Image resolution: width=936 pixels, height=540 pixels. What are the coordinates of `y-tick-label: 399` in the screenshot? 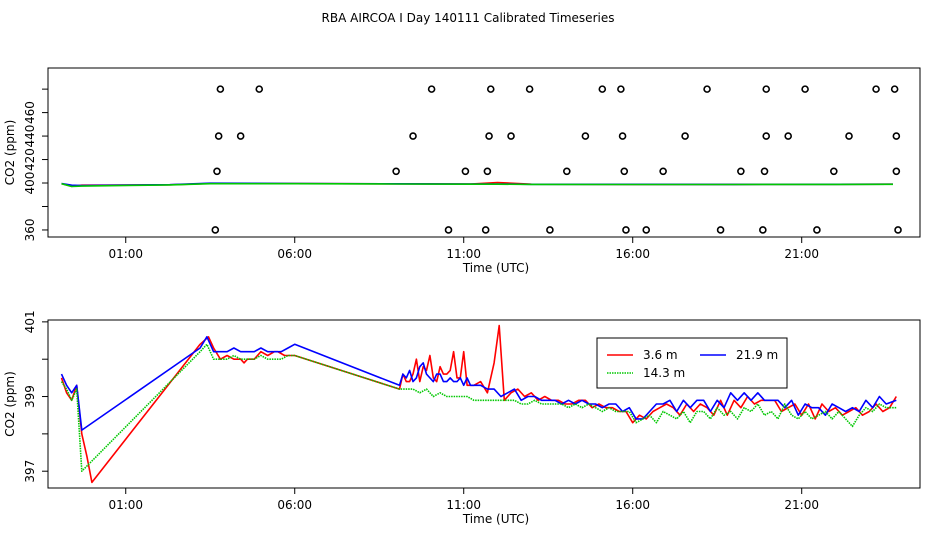 It's located at (30, 396).